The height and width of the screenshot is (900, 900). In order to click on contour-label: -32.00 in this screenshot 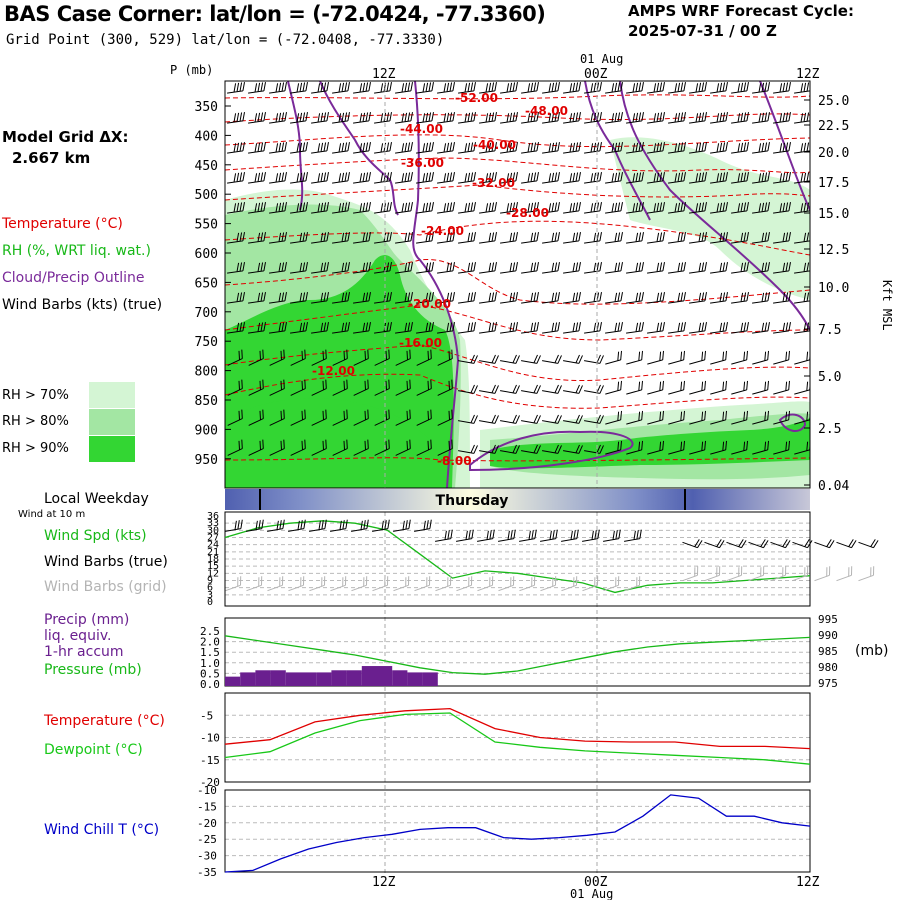, I will do `click(493, 183)`.